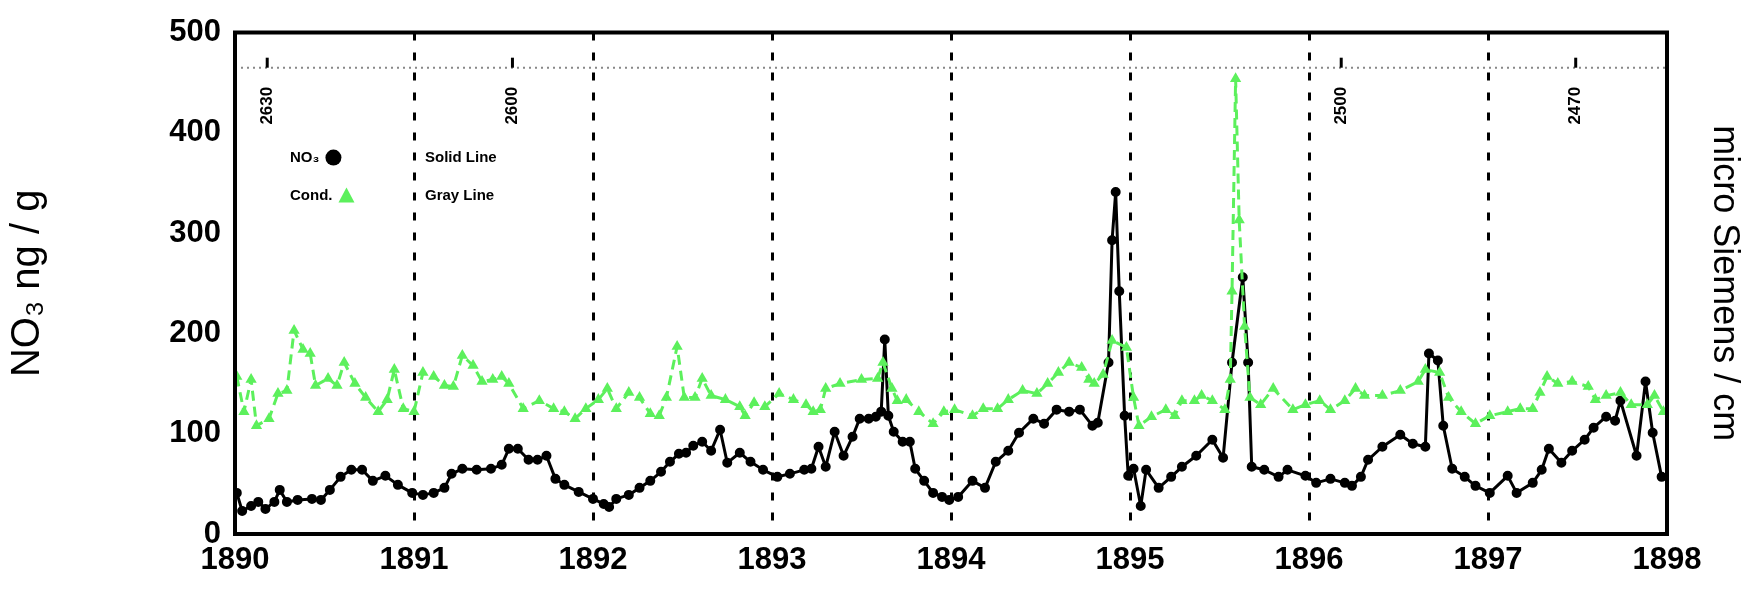 The image size is (1750, 596). Describe the element at coordinates (195, 432) in the screenshot. I see `y-tick-label: 100` at that location.